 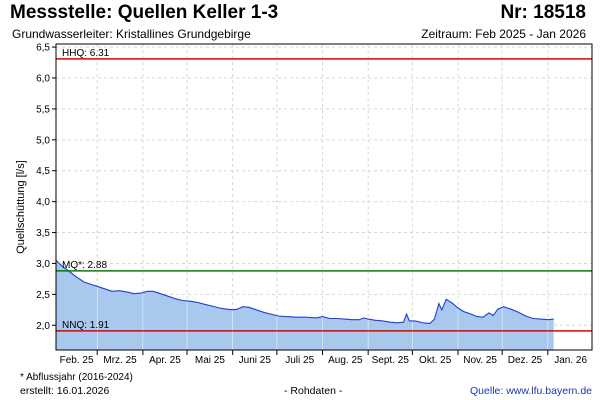 What do you see at coordinates (84, 265) in the screenshot?
I see `reference-line-label: MQ*: 2.88` at bounding box center [84, 265].